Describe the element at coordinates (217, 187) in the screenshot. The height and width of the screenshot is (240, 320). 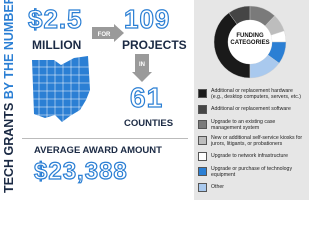
I see `legend-label: Other` at that location.